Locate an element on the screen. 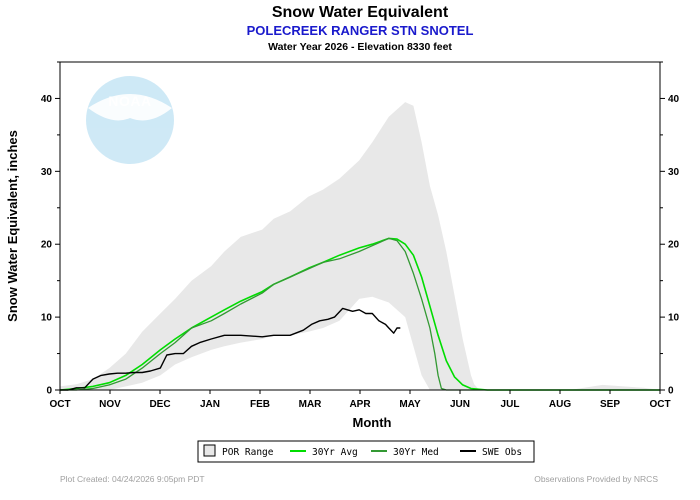  x-axis-ticks: OCT NOV DEC JAN FEB MAR APR MAY JUN JUL AUG SEP OCT is located at coordinates (360, 400).